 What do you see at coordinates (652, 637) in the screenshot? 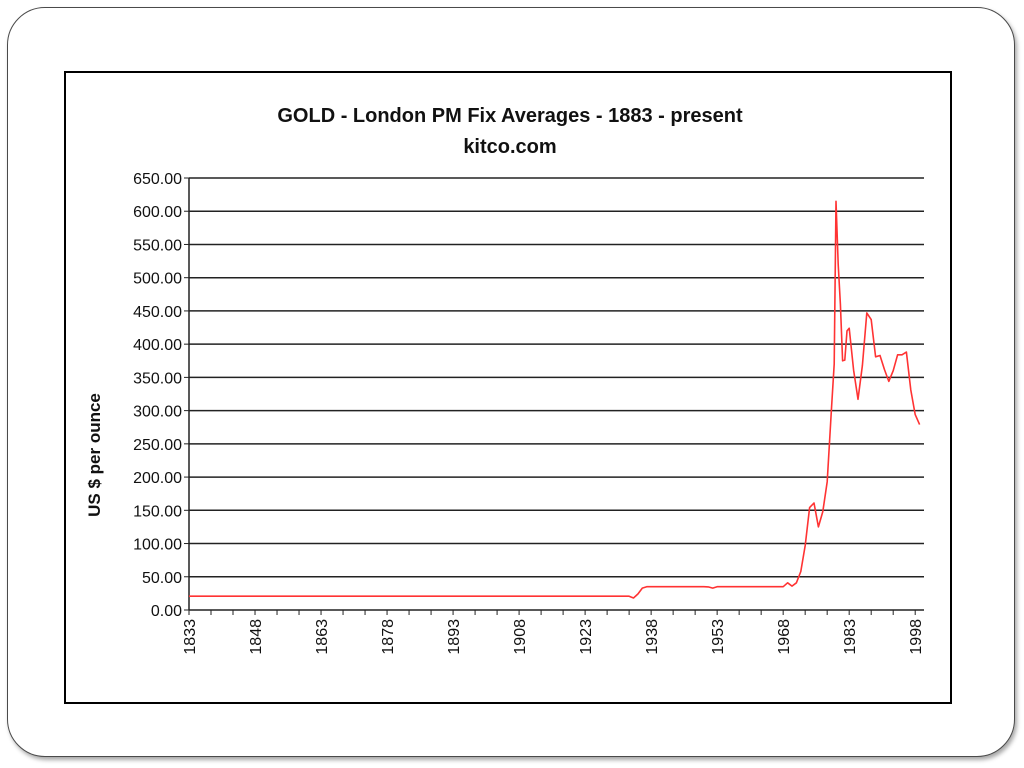
I see `x-tick-label: 1938` at bounding box center [652, 637].